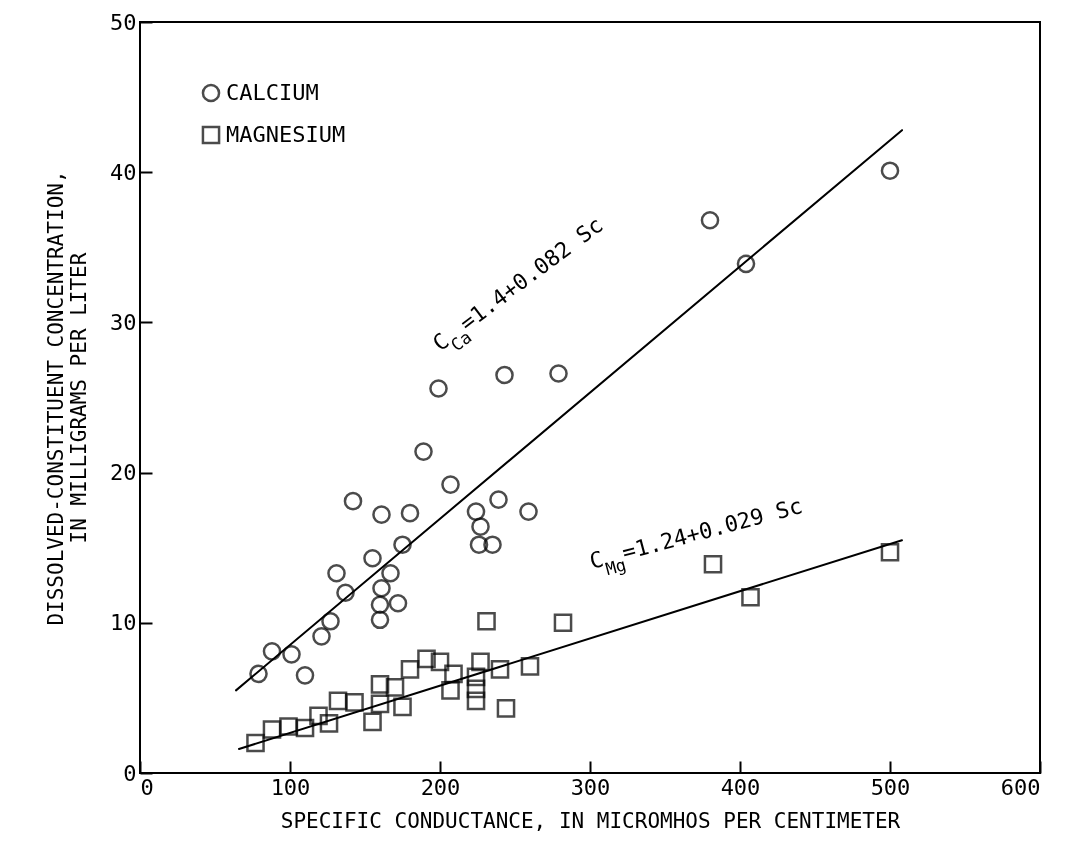 The height and width of the screenshot is (866, 1081). Describe the element at coordinates (890, 787) in the screenshot. I see `x-tick-label: 500` at that location.